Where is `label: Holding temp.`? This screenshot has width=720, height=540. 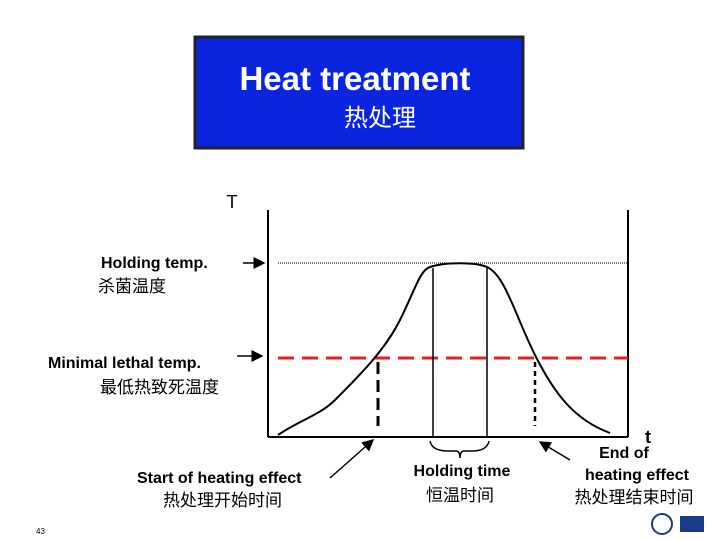
label: Holding temp. is located at coordinates (154, 263).